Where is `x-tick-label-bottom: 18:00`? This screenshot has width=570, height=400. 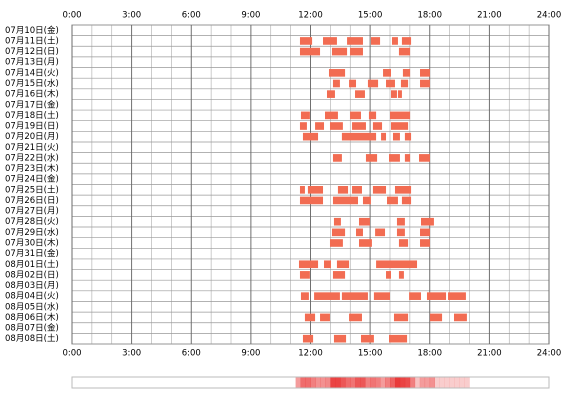 x-tick-label-bottom: 18:00 is located at coordinates (430, 354).